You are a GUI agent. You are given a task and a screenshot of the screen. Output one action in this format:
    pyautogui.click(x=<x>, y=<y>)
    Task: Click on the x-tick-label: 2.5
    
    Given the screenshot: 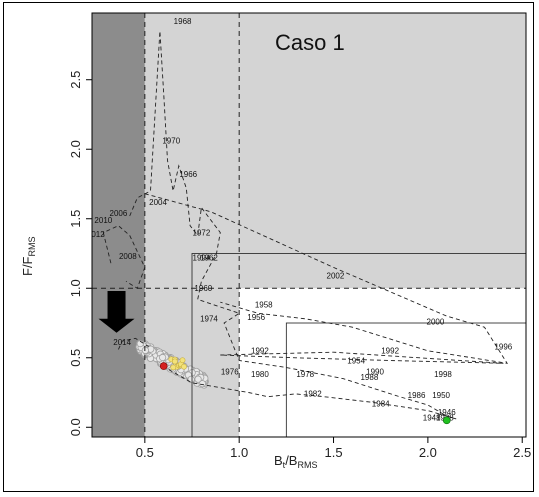 What is the action you would take?
    pyautogui.click(x=522, y=452)
    